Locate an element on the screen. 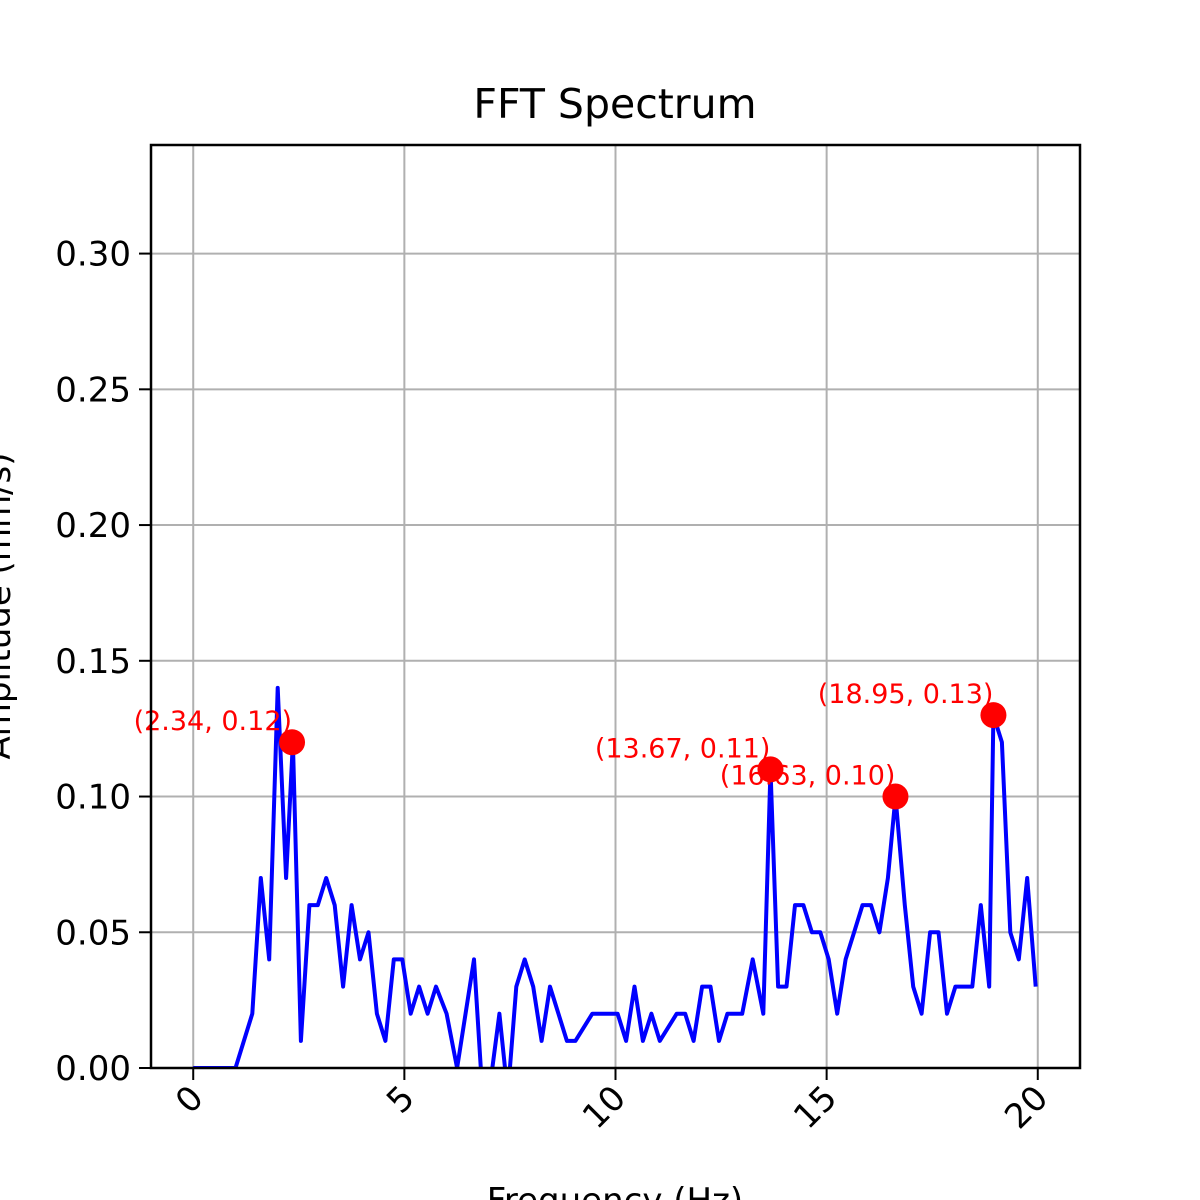 The height and width of the screenshot is (1200, 1200). y-tick-label: 0.25 is located at coordinates (93, 390).